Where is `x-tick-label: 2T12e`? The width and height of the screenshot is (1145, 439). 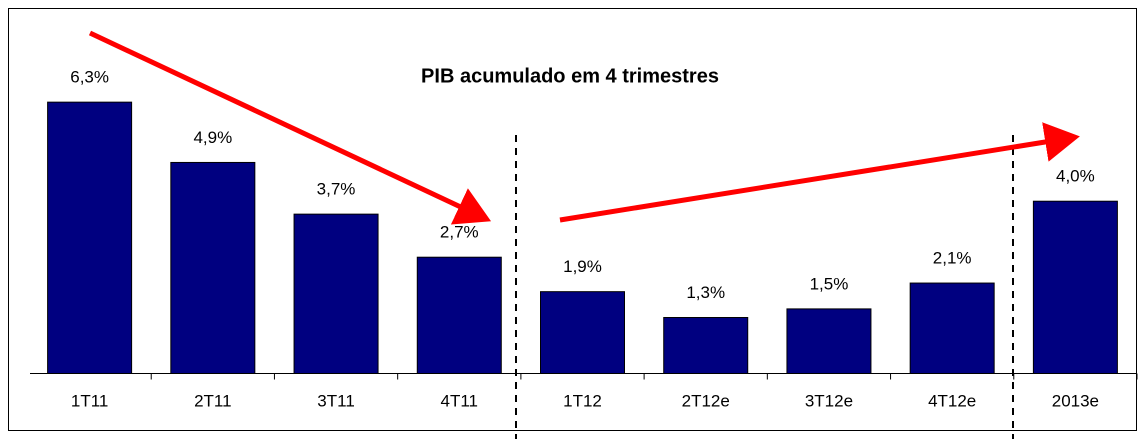 x-tick-label: 2T12e is located at coordinates (706, 400).